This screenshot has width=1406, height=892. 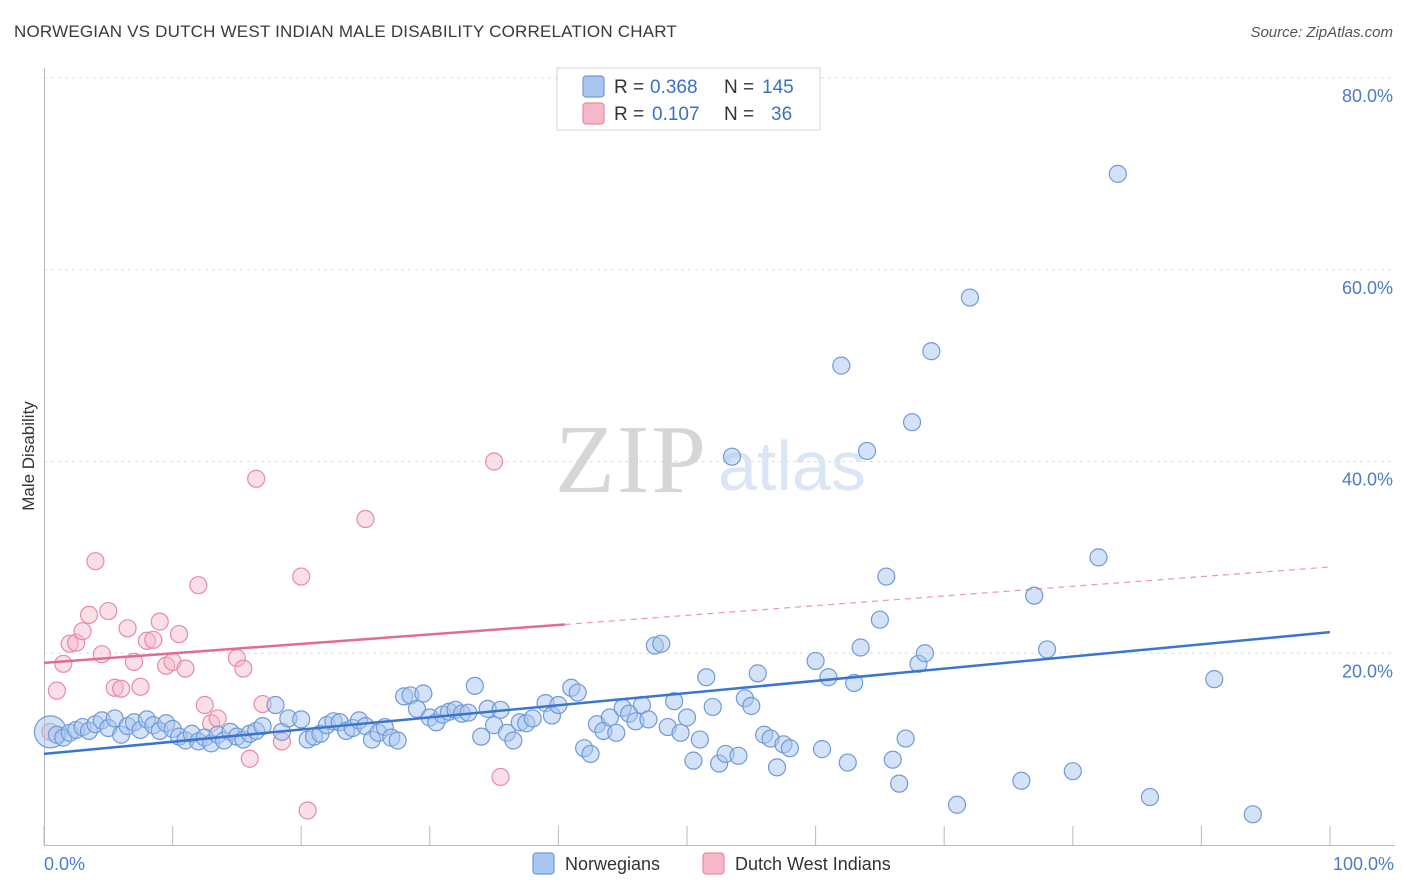 I want to click on bottom-legend-label-dutch-west-indians: Dutch West Indians, so click(x=813, y=864).